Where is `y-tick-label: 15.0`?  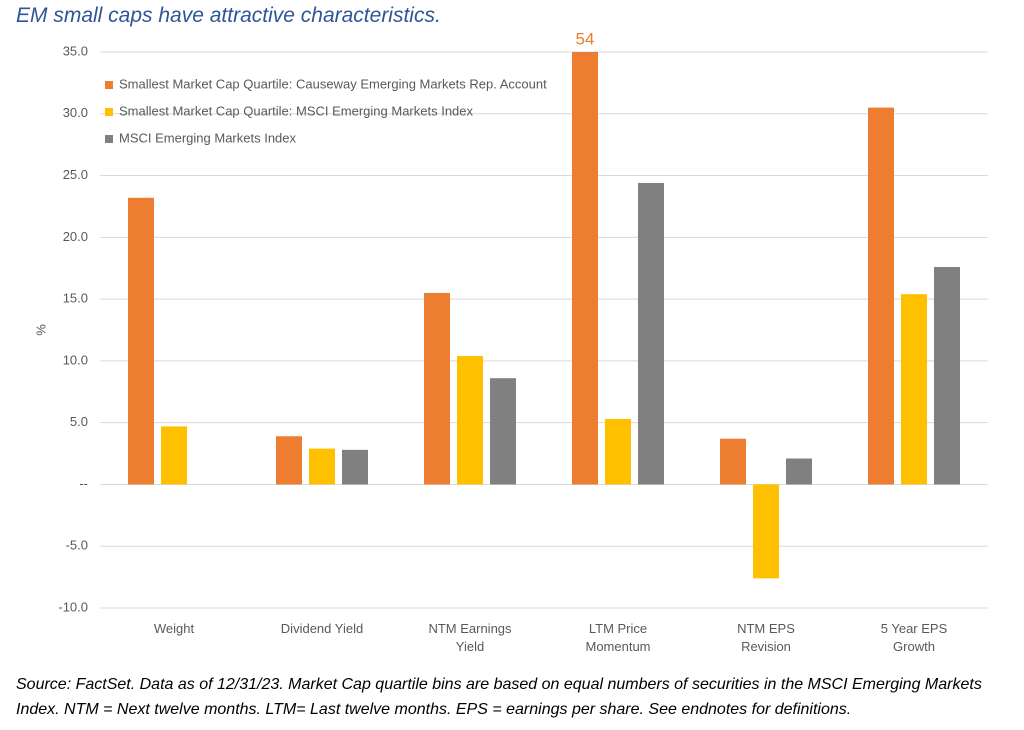
y-tick-label: 15.0 is located at coordinates (75, 298).